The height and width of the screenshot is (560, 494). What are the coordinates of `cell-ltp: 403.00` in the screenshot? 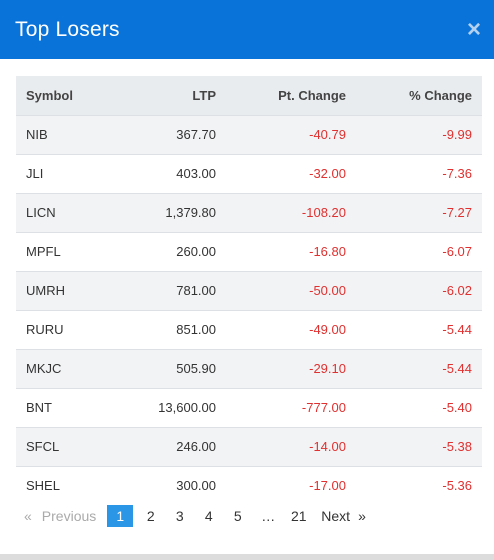 It's located at (196, 173).